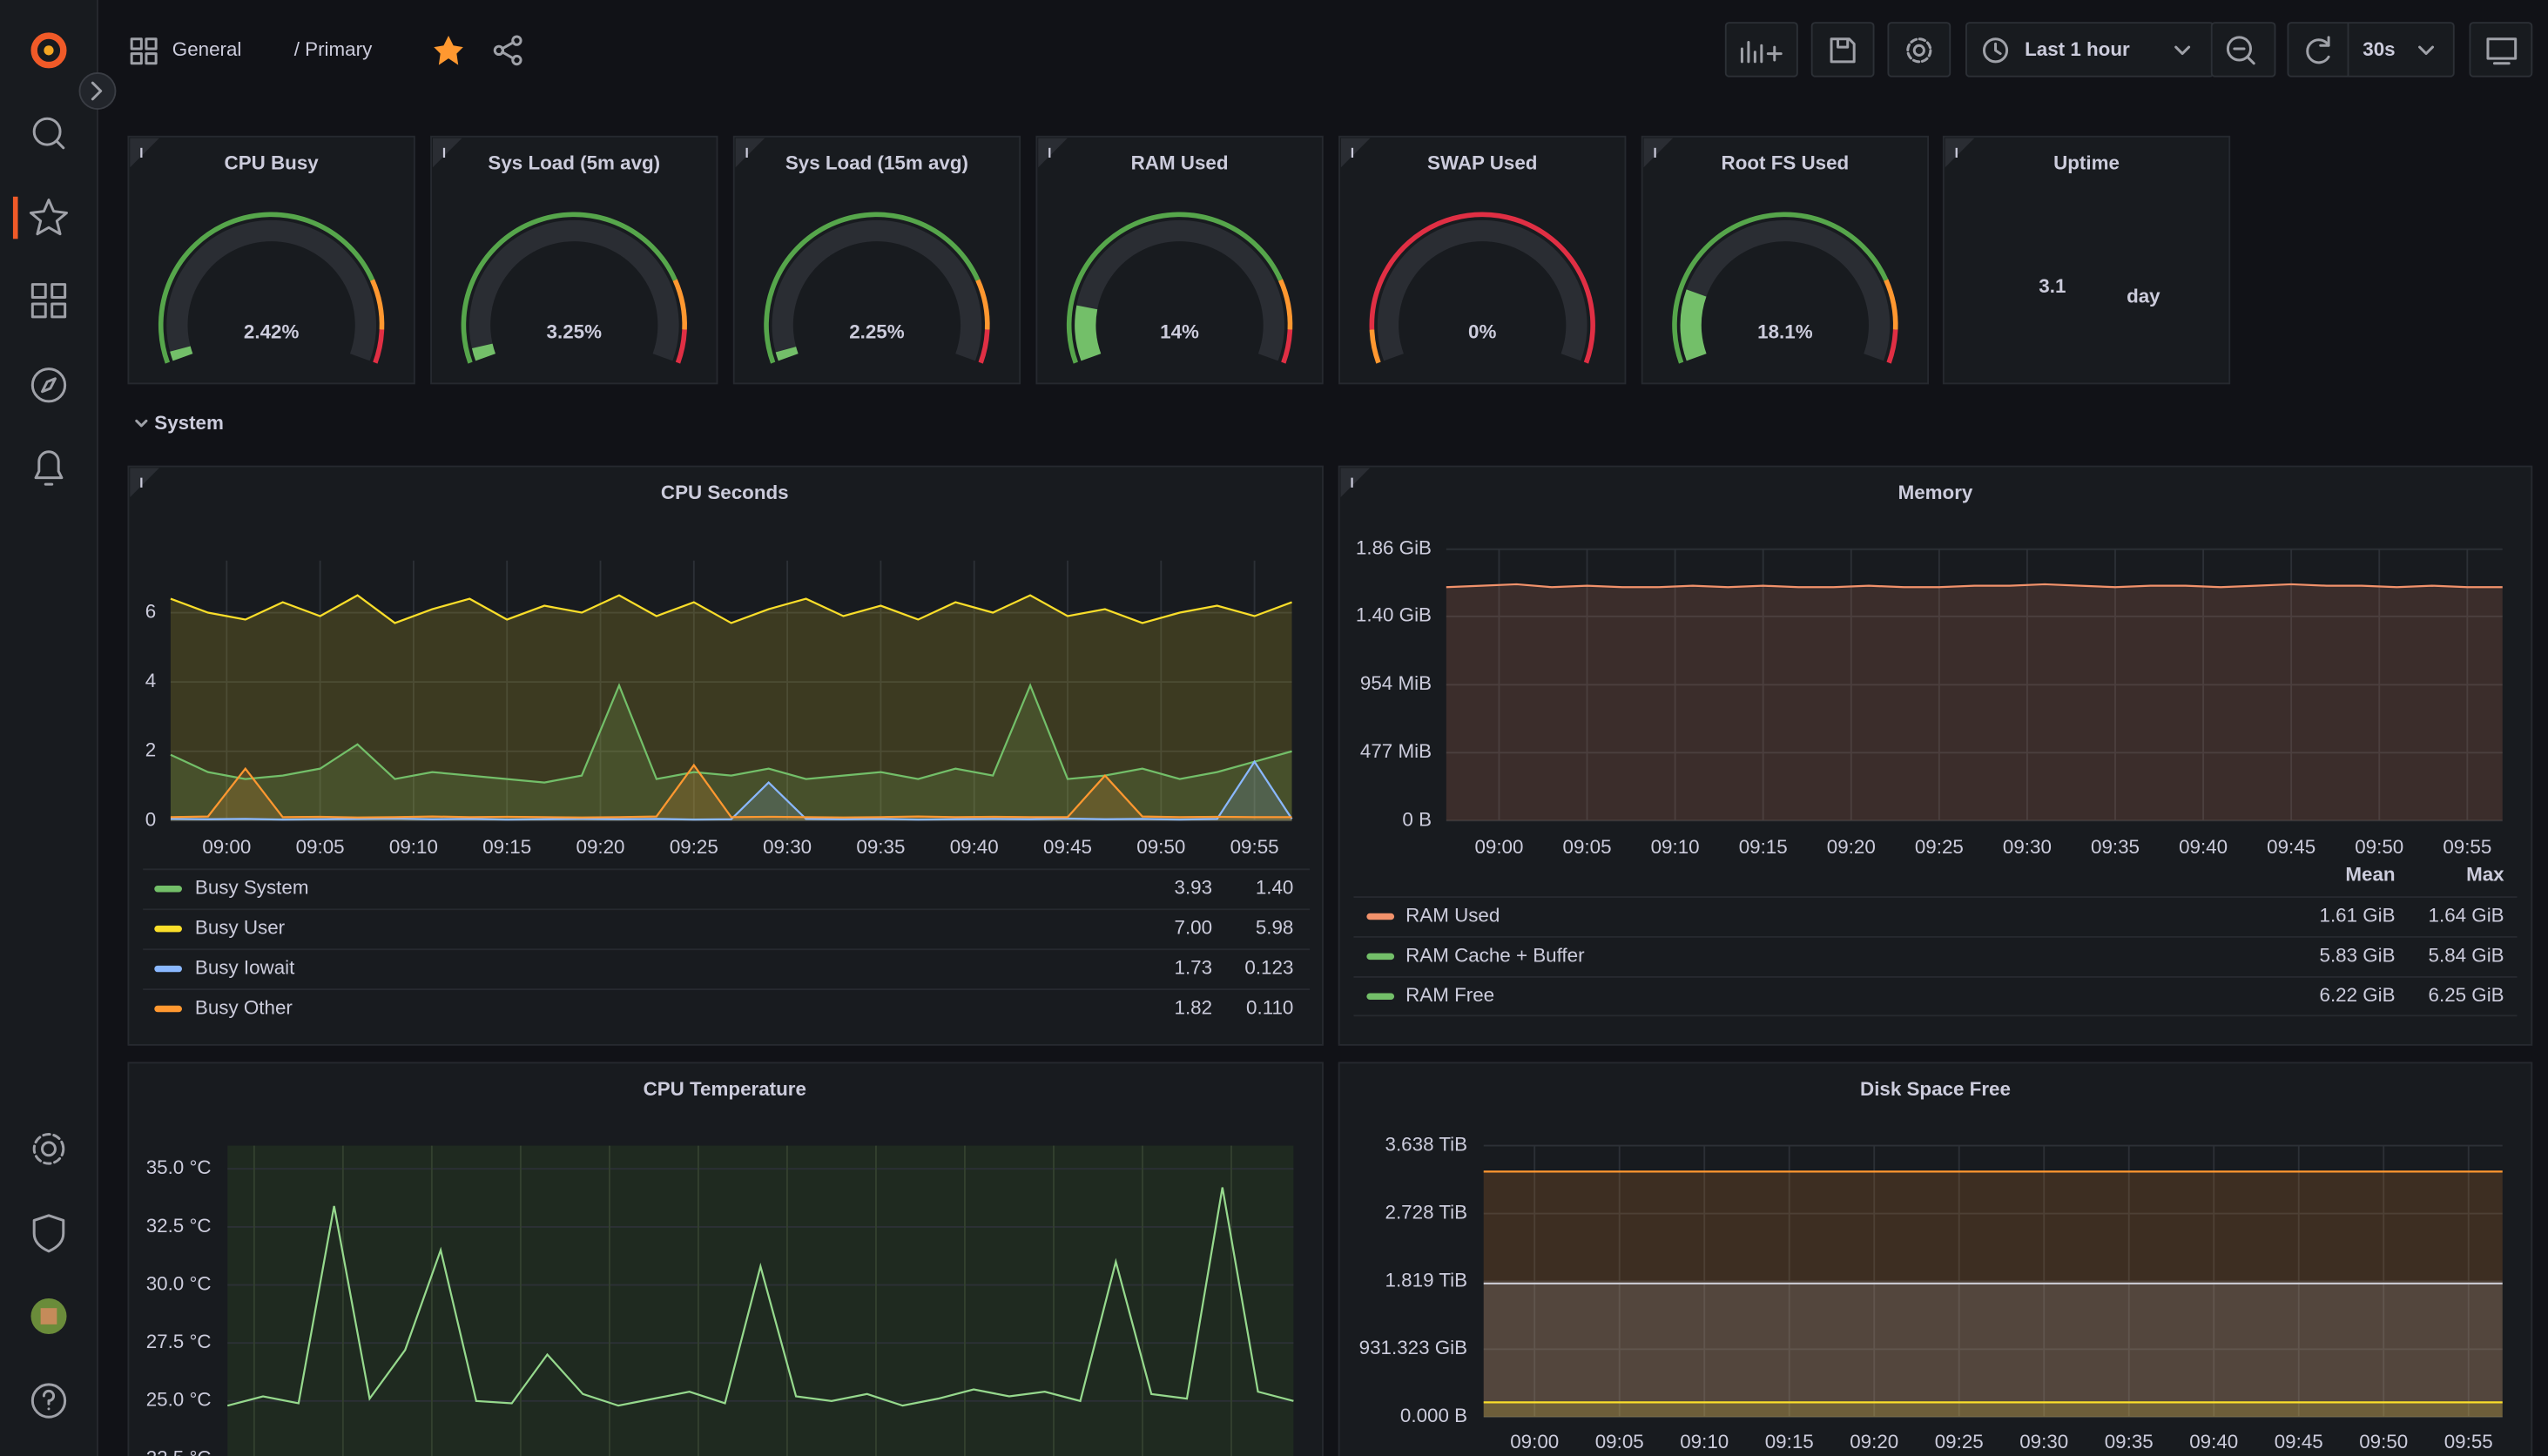  Describe the element at coordinates (150, 680) in the screenshot. I see `y-tick-label: 4` at that location.